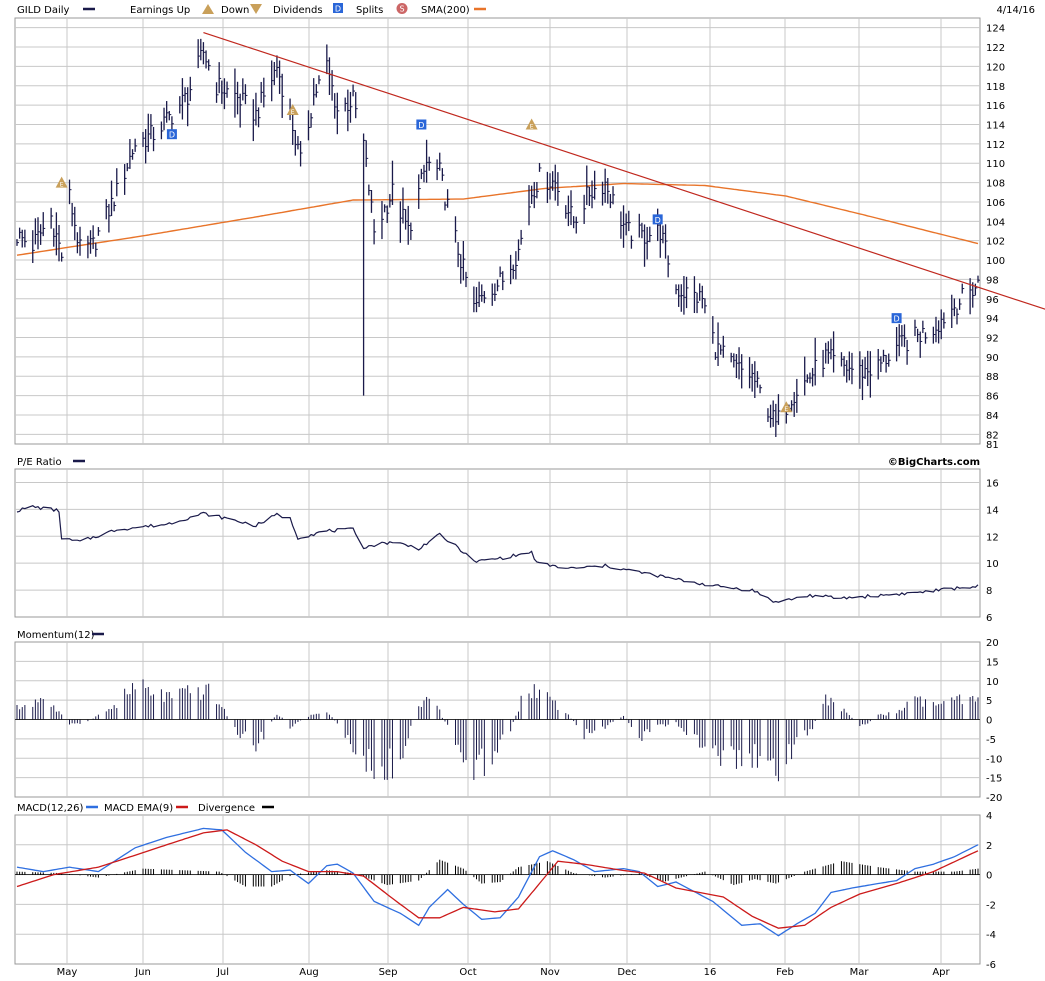  I want to click on x-tick-label: Sep, so click(388, 972).